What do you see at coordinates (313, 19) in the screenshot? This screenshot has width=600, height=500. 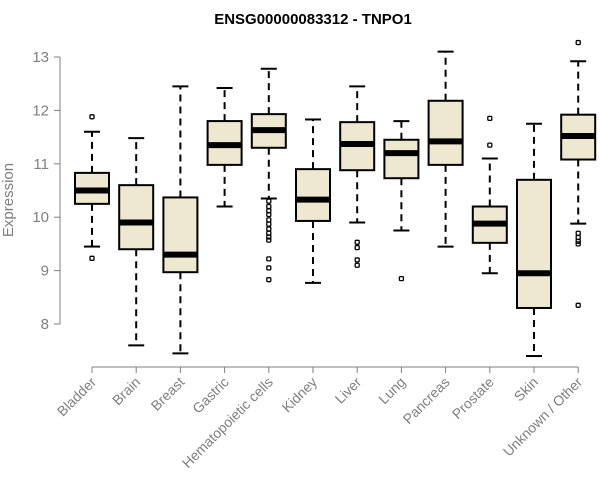 I see `chart-title: ENSG00000083312 - TNPO1` at bounding box center [313, 19].